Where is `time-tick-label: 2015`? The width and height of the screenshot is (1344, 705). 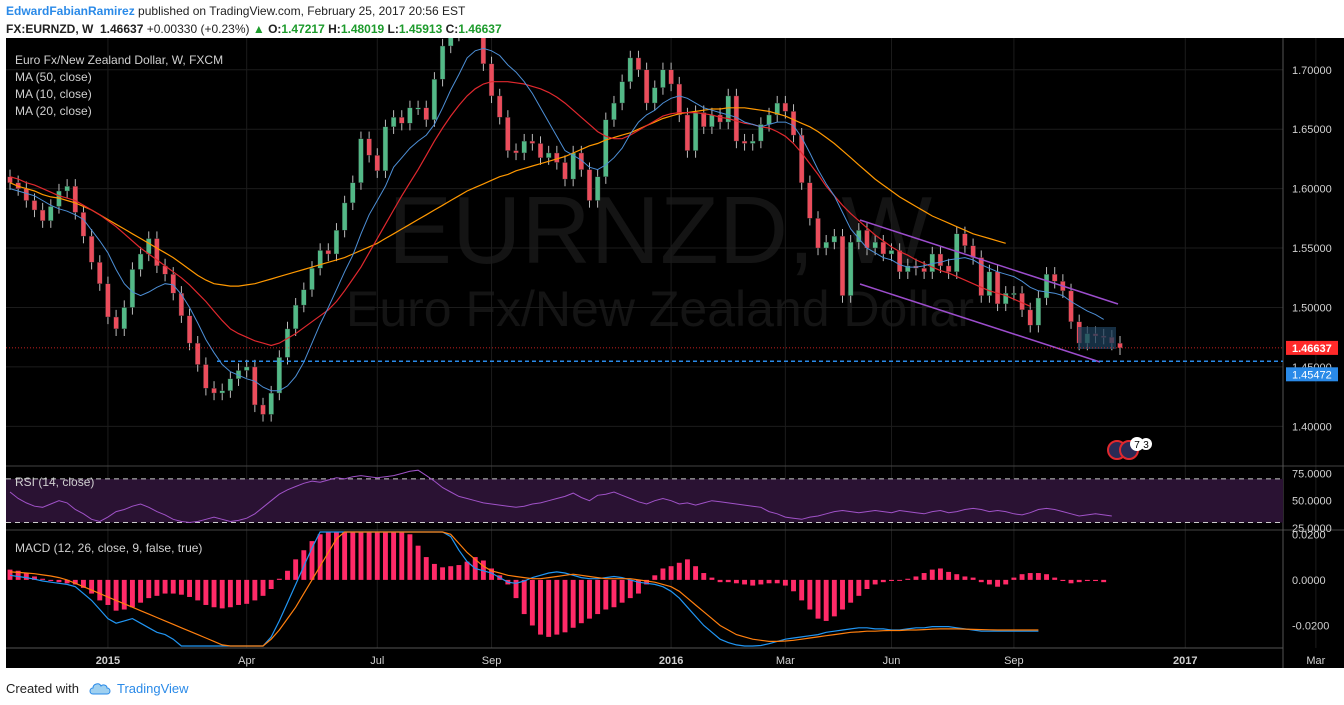
time-tick-label: 2015 is located at coordinates (108, 661).